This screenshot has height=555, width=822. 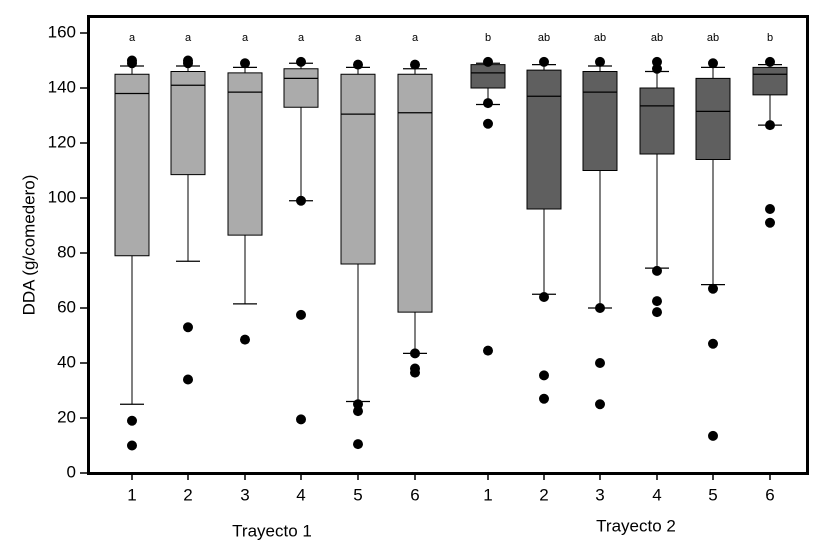 What do you see at coordinates (66, 306) in the screenshot?
I see `y-tick-label: 60` at bounding box center [66, 306].